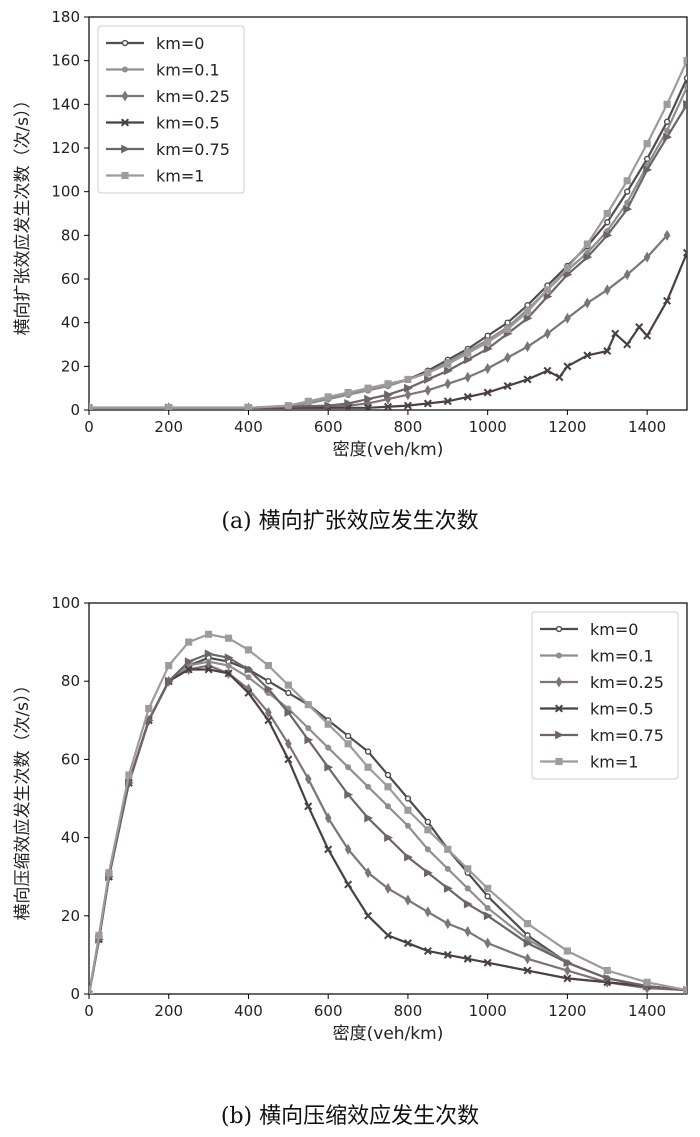 Image resolution: width=700 pixels, height=1137 pixels. What do you see at coordinates (188, 123) in the screenshot?
I see `legend-label: km=0.5` at bounding box center [188, 123].